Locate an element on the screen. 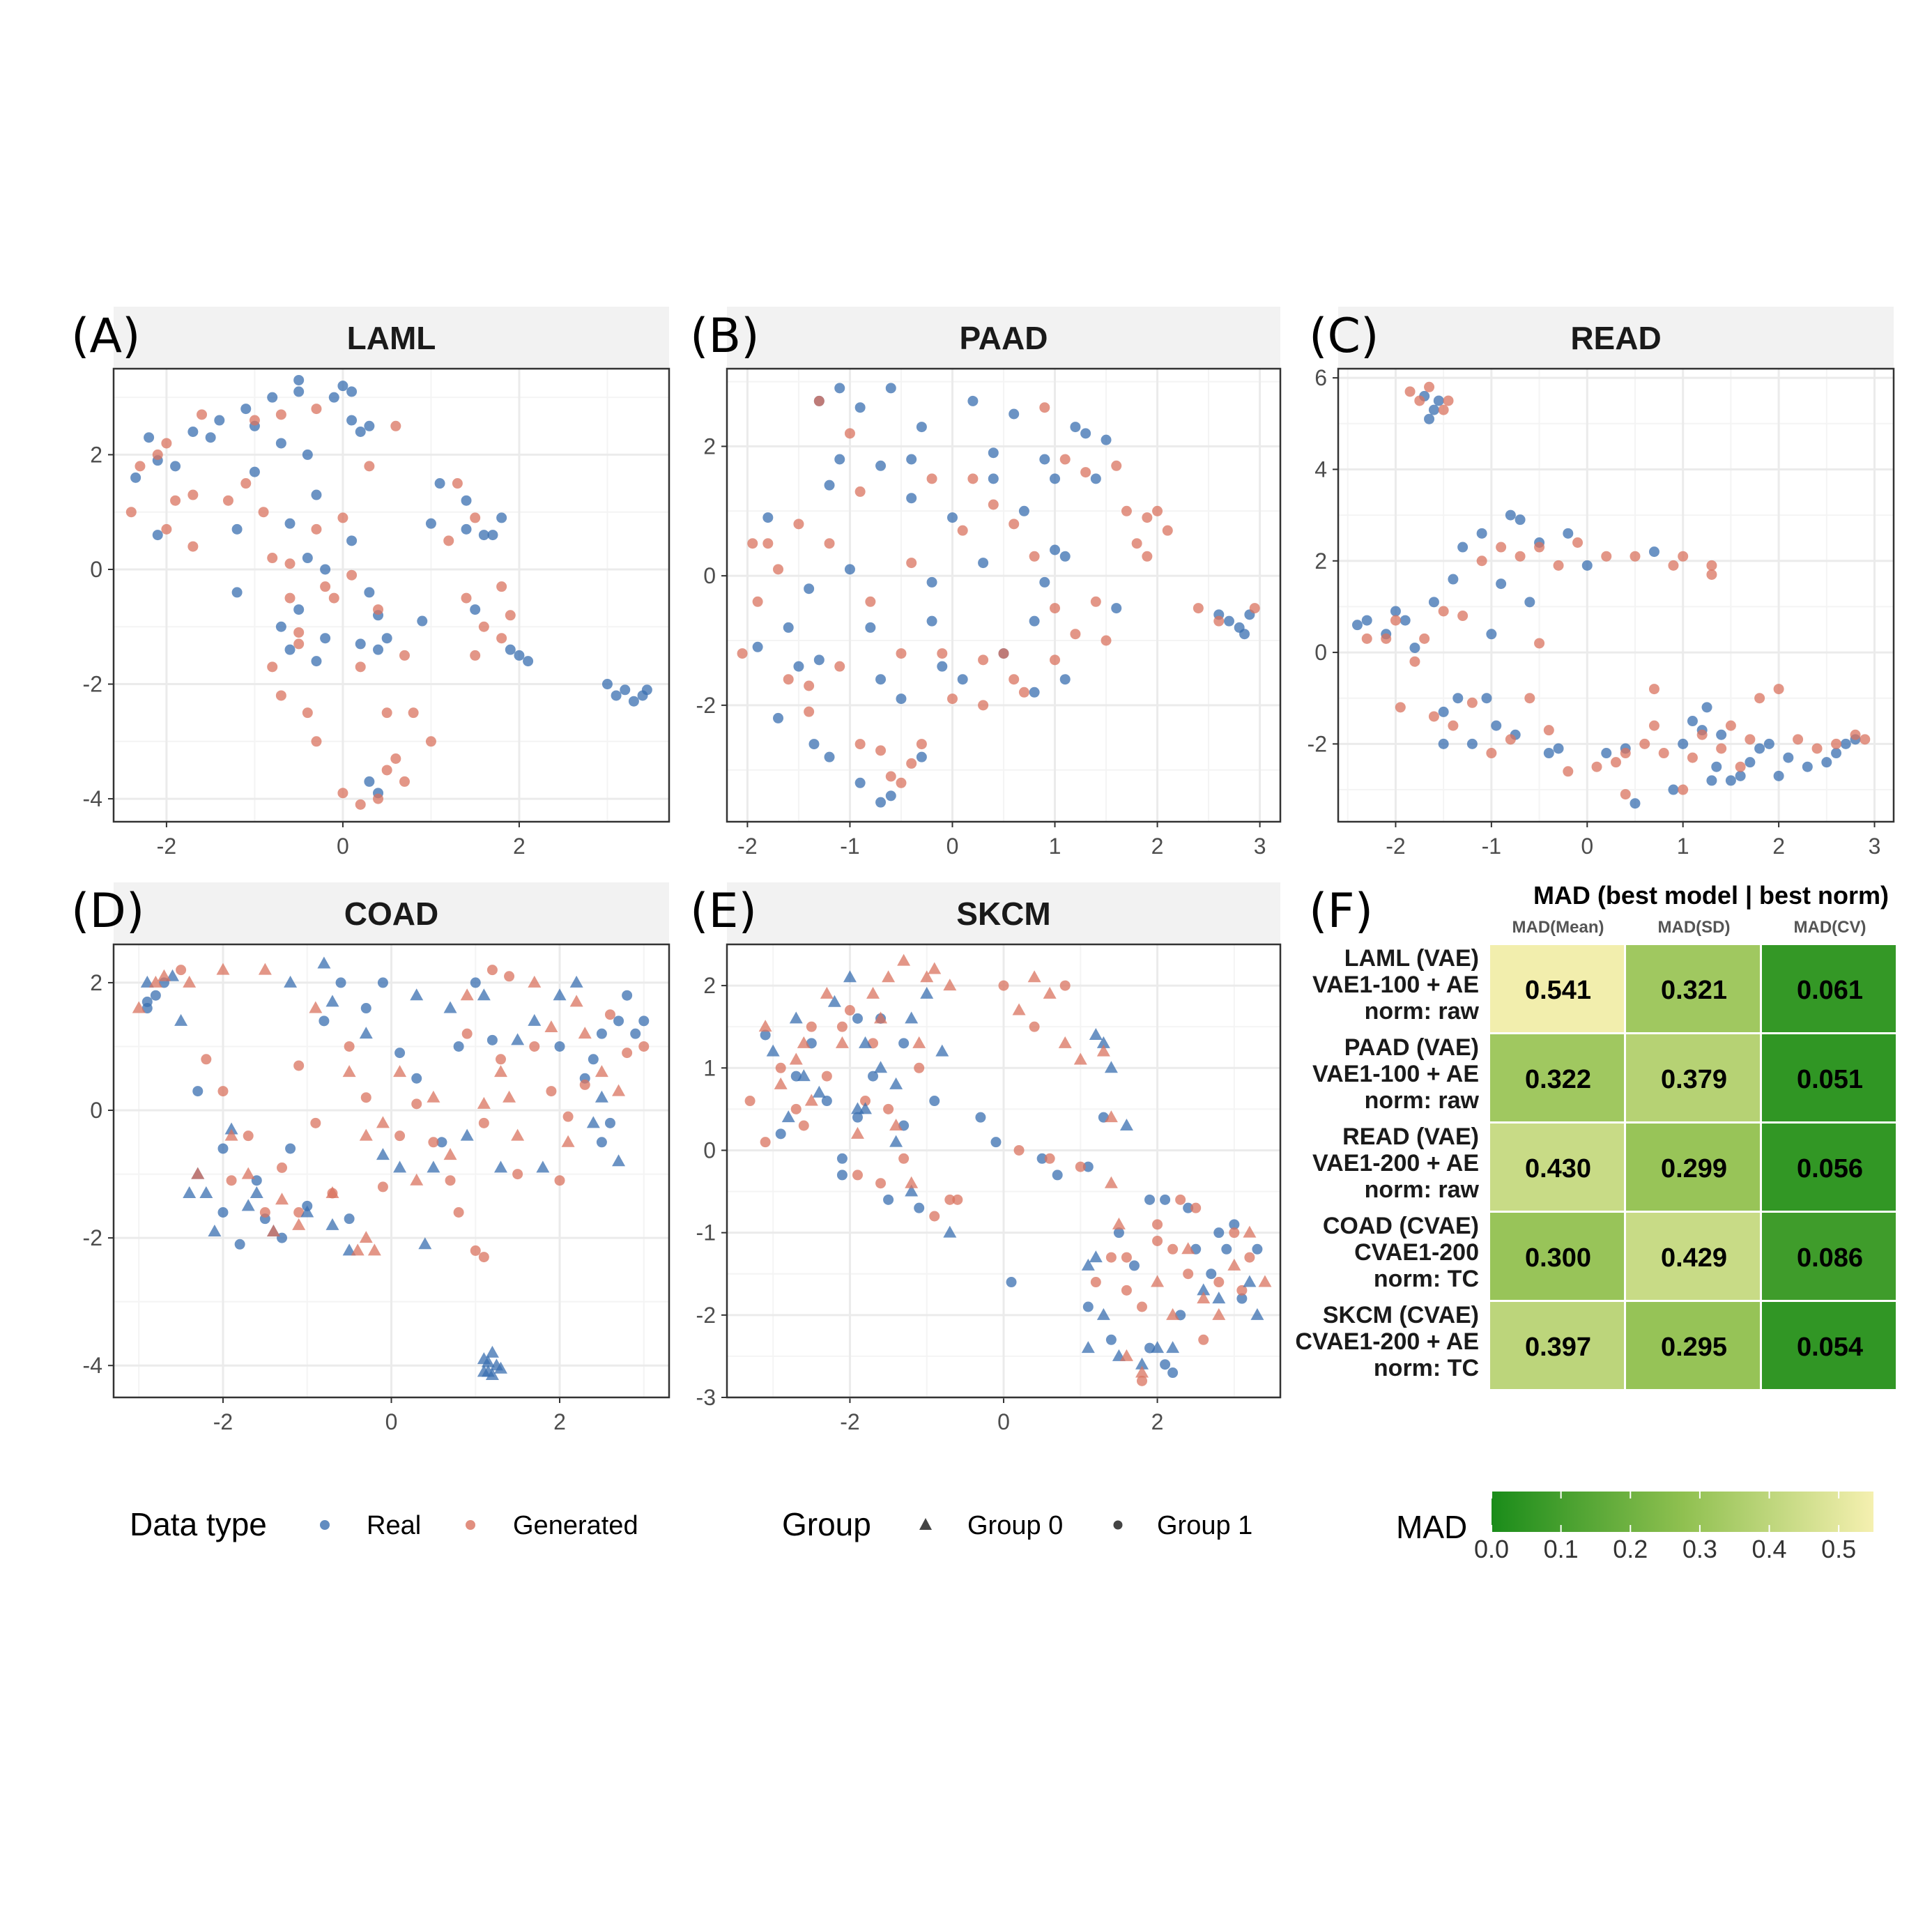 The image size is (1932, 1932). heatmap-value: 0.061 is located at coordinates (1830, 991).